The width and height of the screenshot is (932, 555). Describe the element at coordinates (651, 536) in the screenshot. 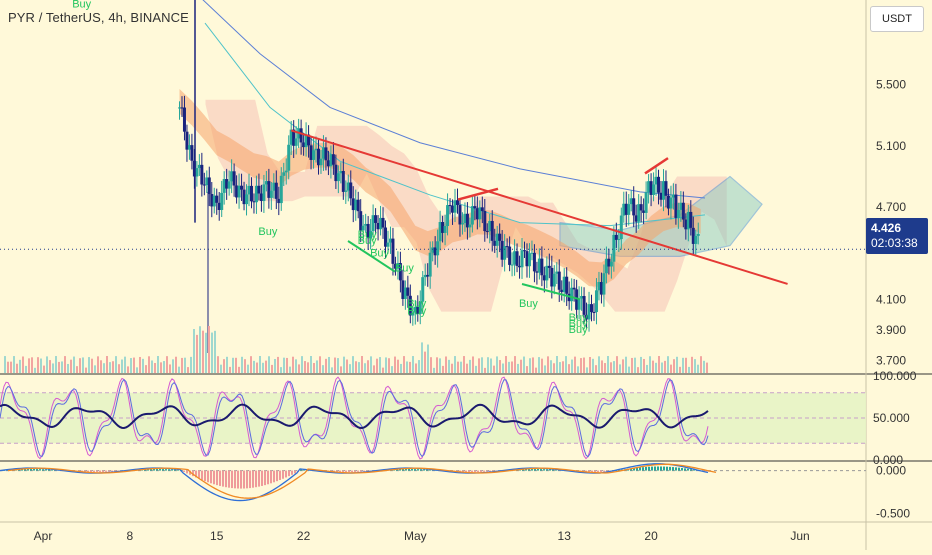

I see `time-axis-label: 20` at that location.